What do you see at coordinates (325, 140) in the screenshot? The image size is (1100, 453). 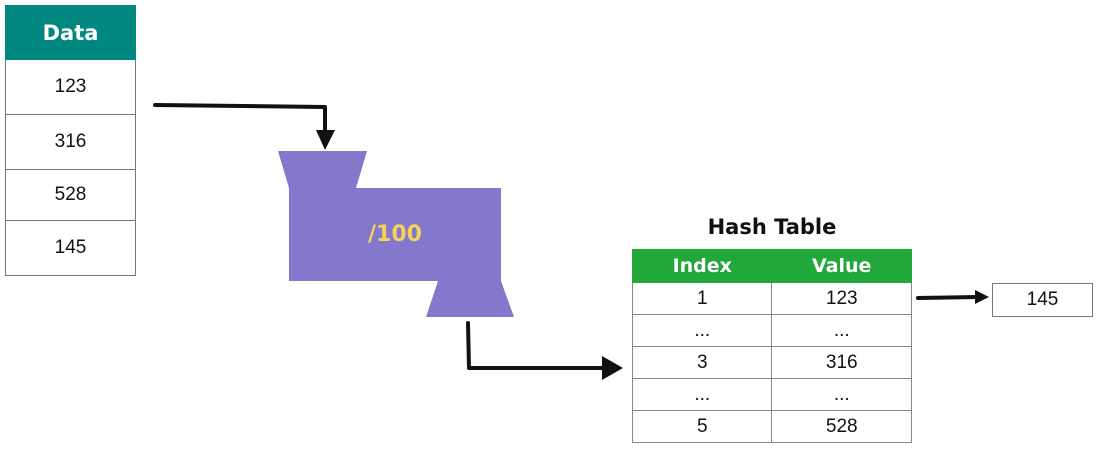 I see `input-arrow-head` at bounding box center [325, 140].